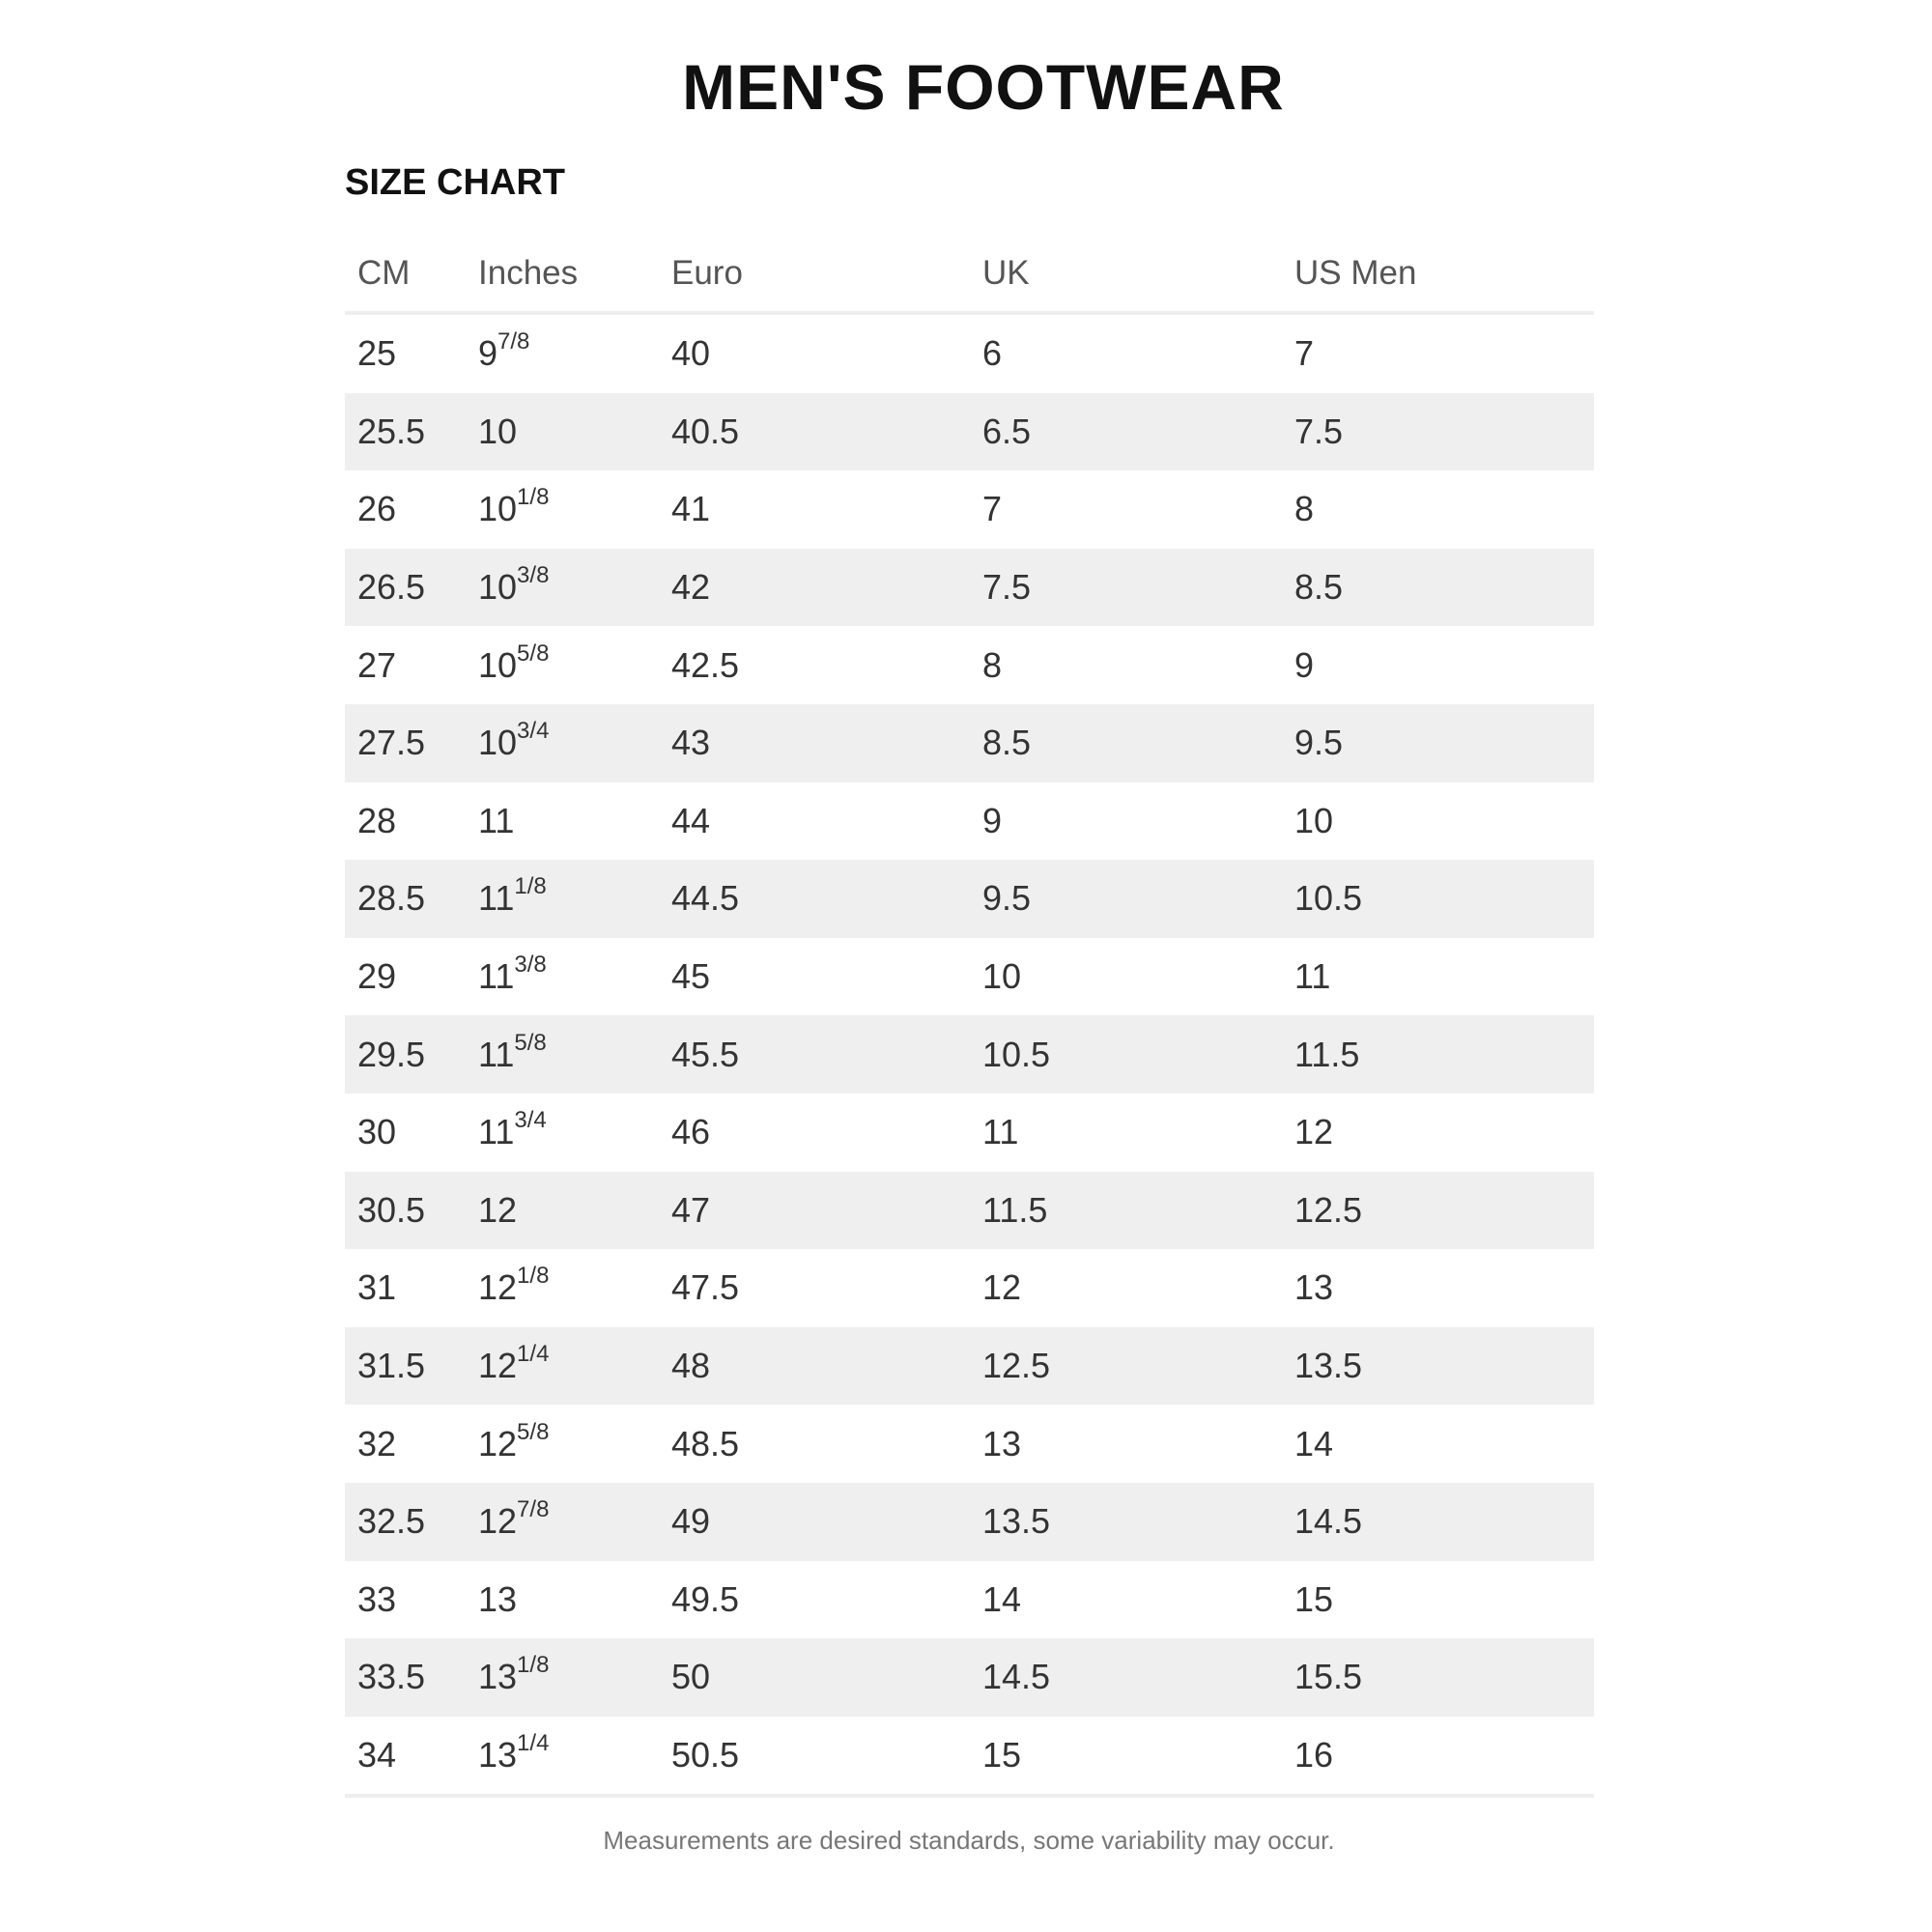  Describe the element at coordinates (530, 1120) in the screenshot. I see `inches-fraction: 3/4` at that location.